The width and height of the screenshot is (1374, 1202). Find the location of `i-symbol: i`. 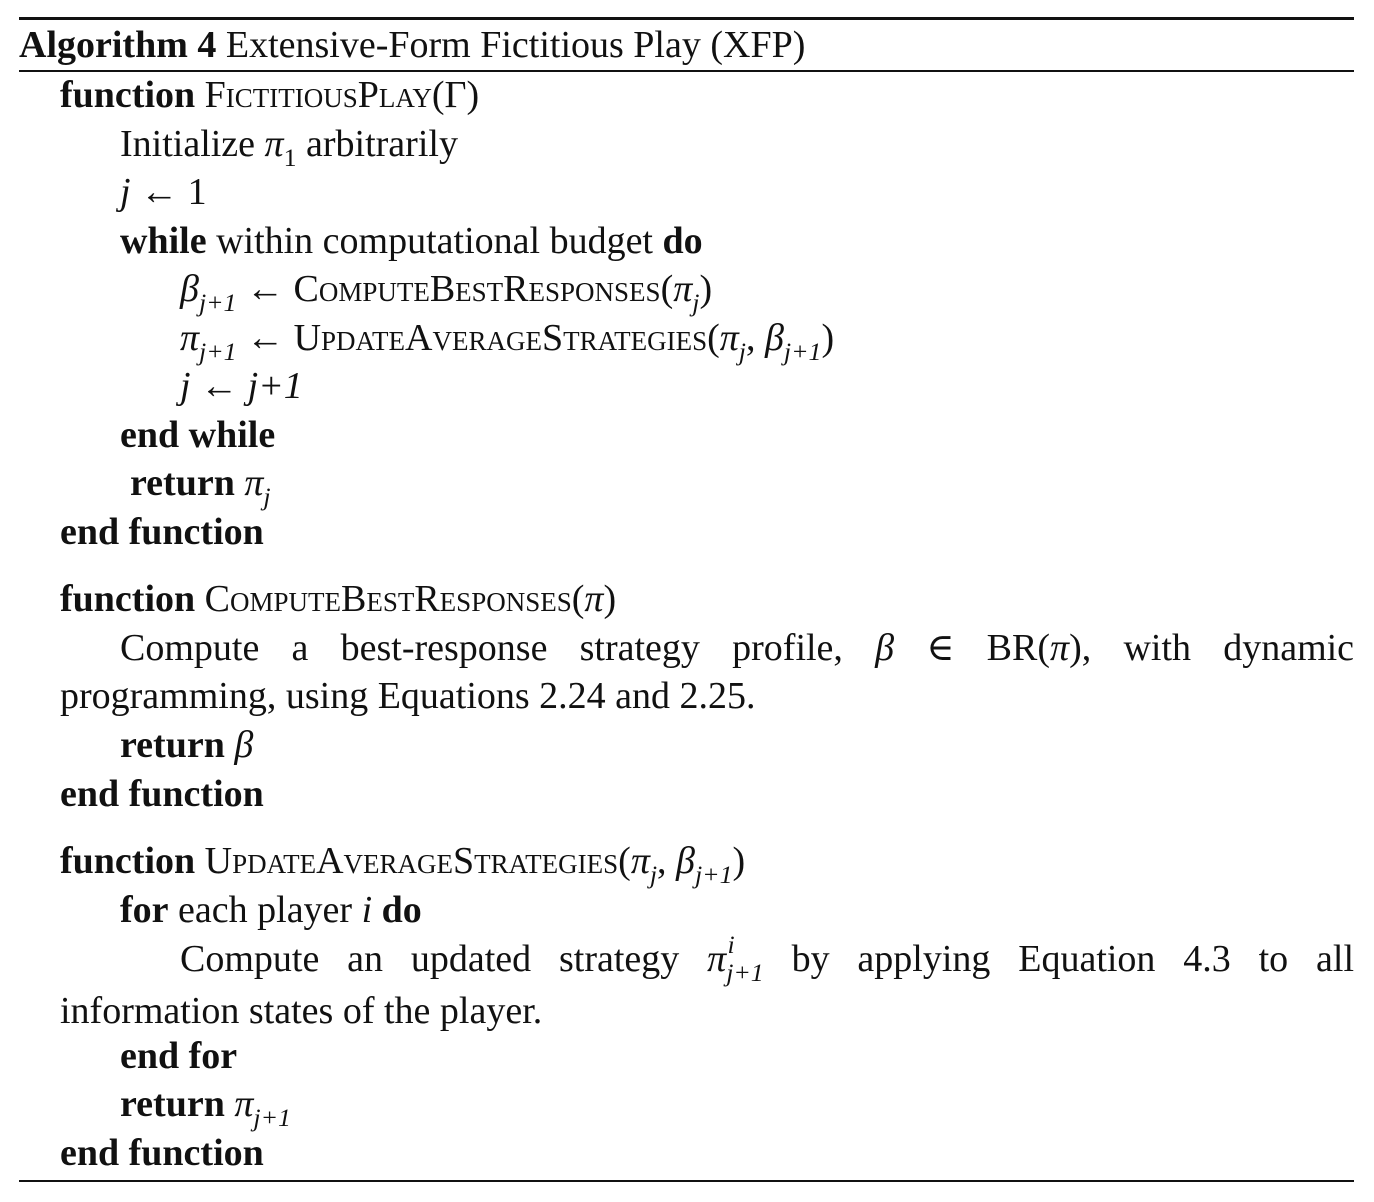

i-symbol: i is located at coordinates (367, 910).